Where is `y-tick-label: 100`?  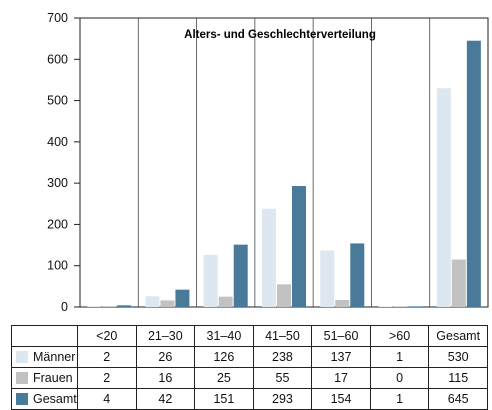 y-tick-label: 100 is located at coordinates (57, 266).